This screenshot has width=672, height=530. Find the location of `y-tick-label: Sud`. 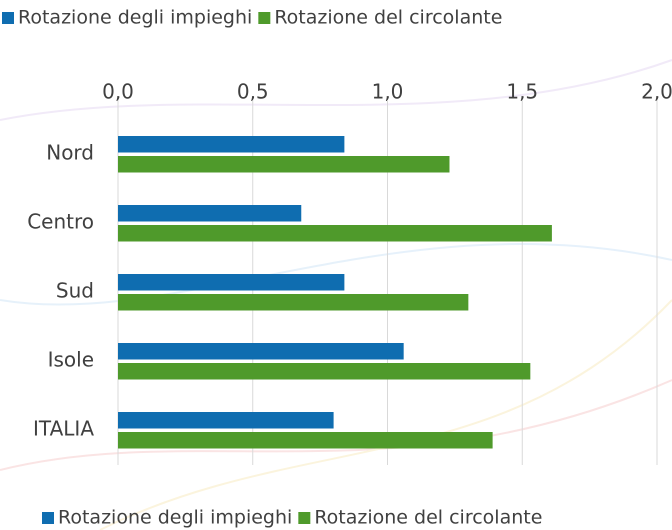

y-tick-label: Sud is located at coordinates (75, 291).